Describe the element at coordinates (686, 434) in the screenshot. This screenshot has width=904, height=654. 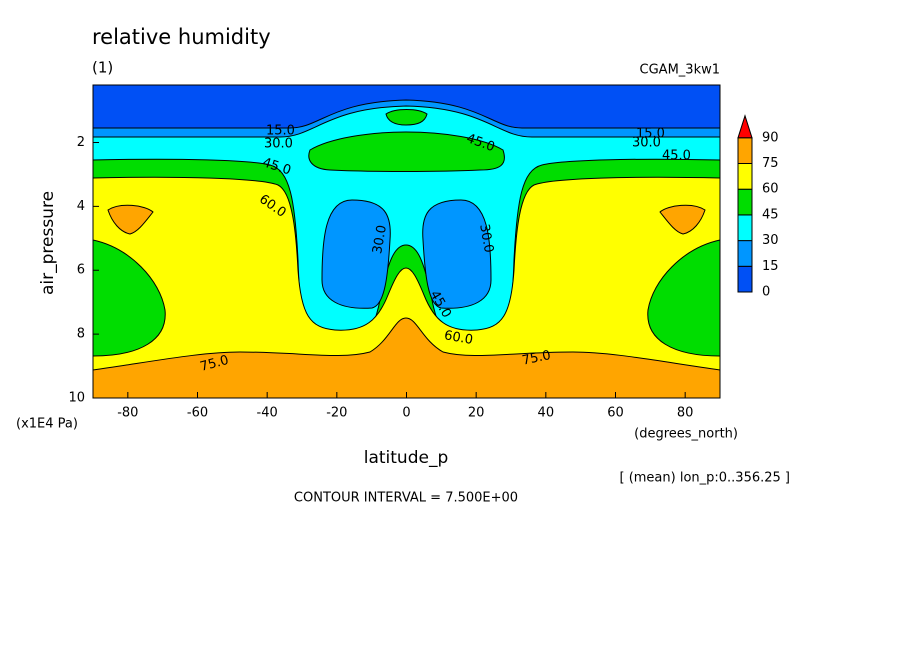
I see `x-axis-units: (degrees_north)` at that location.